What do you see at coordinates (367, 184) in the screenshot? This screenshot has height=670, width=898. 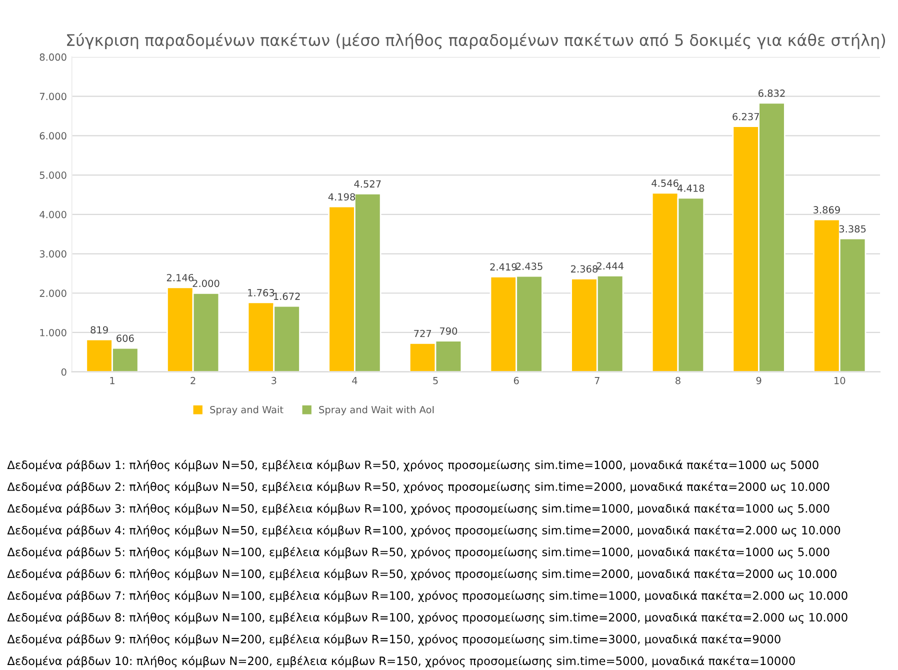 I see `data-label: 4.527` at bounding box center [367, 184].